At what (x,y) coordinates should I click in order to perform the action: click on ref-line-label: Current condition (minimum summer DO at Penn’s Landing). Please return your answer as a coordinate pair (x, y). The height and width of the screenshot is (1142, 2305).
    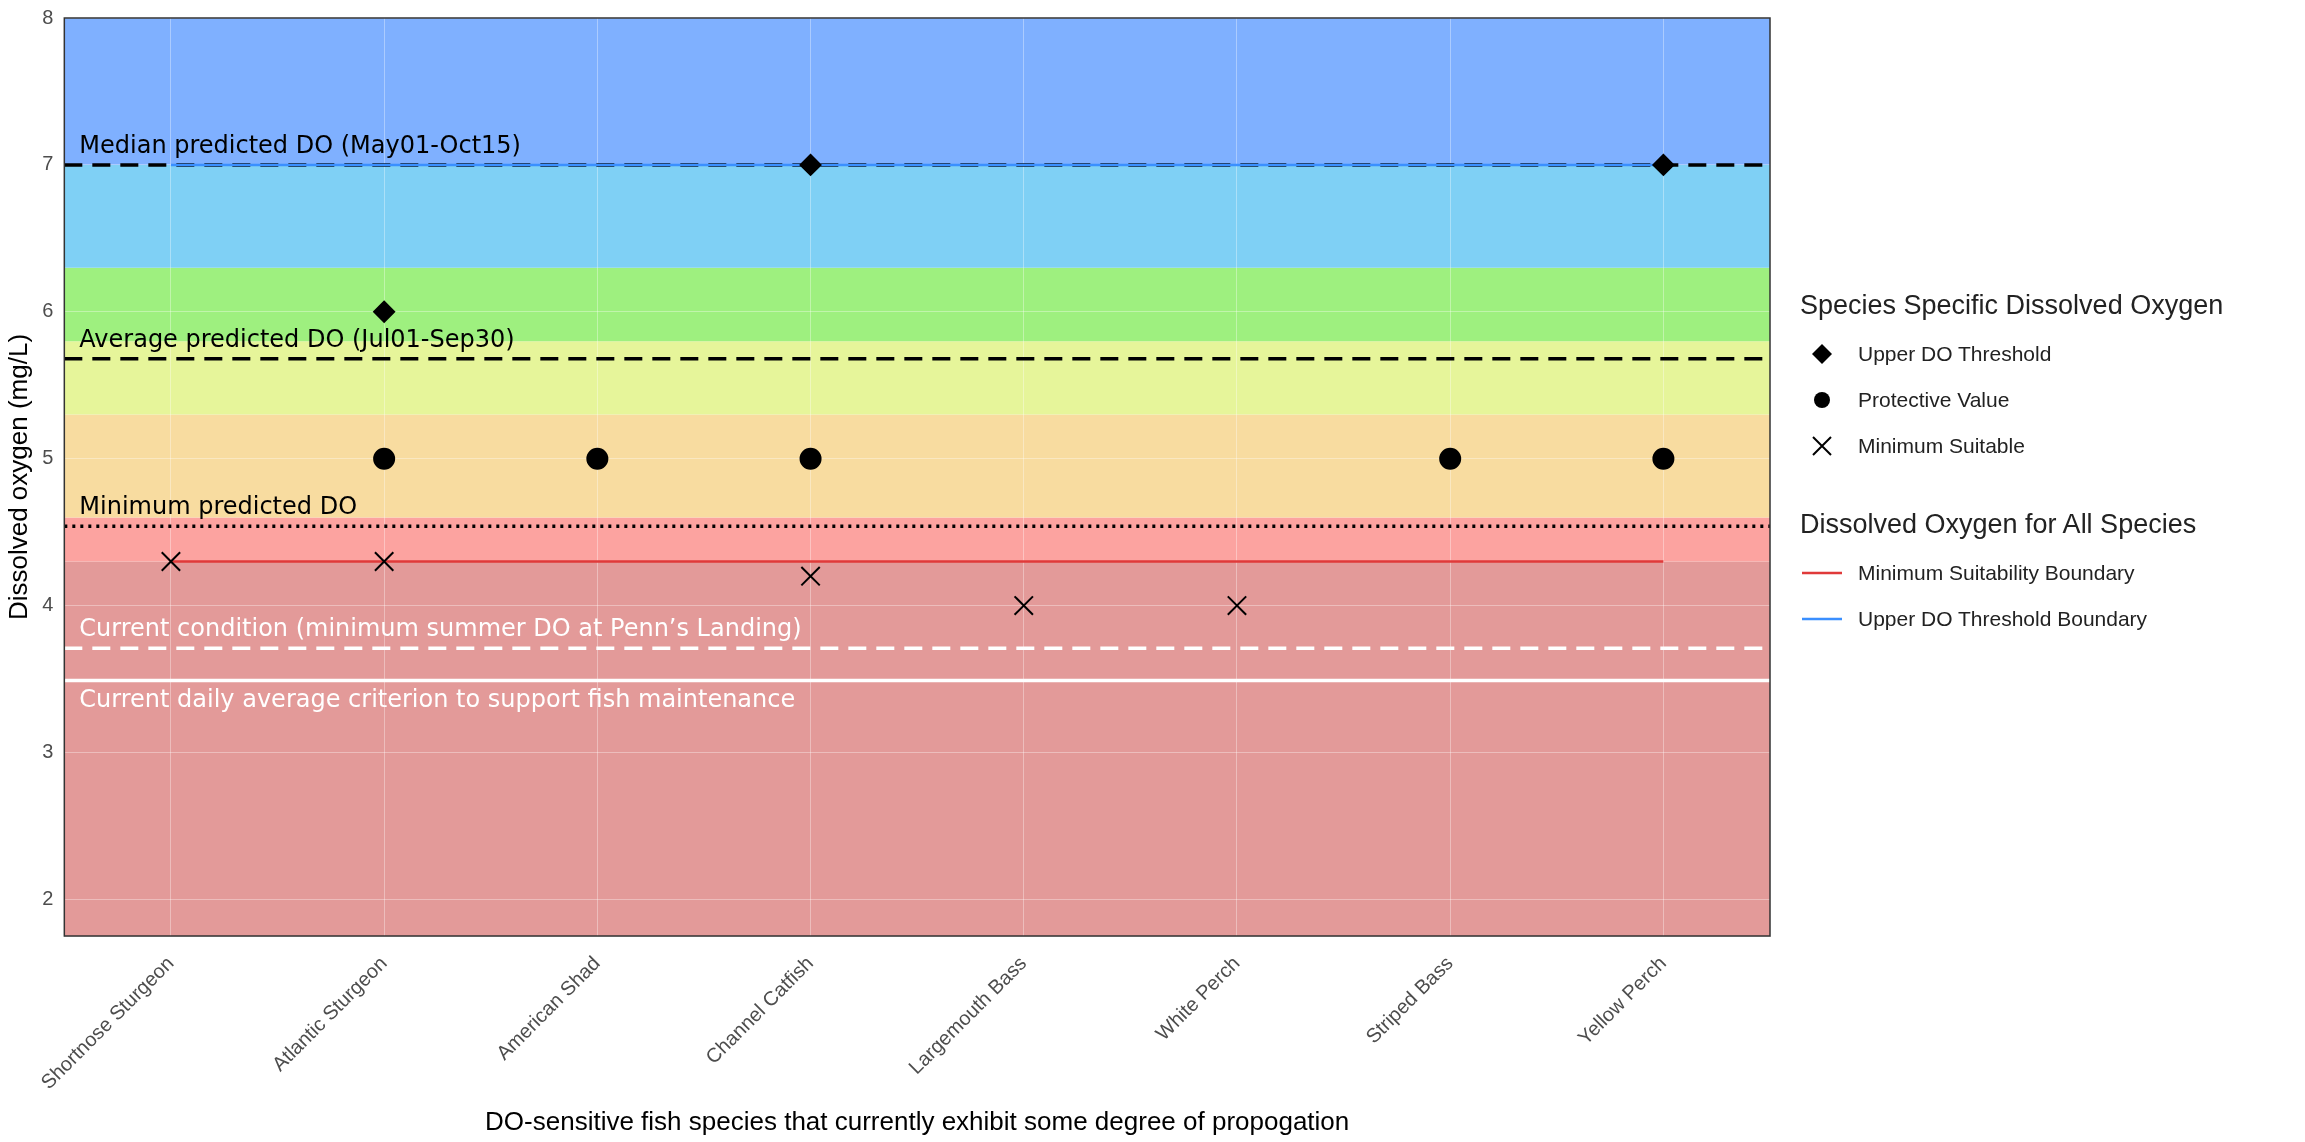
    Looking at the image, I should click on (440, 628).